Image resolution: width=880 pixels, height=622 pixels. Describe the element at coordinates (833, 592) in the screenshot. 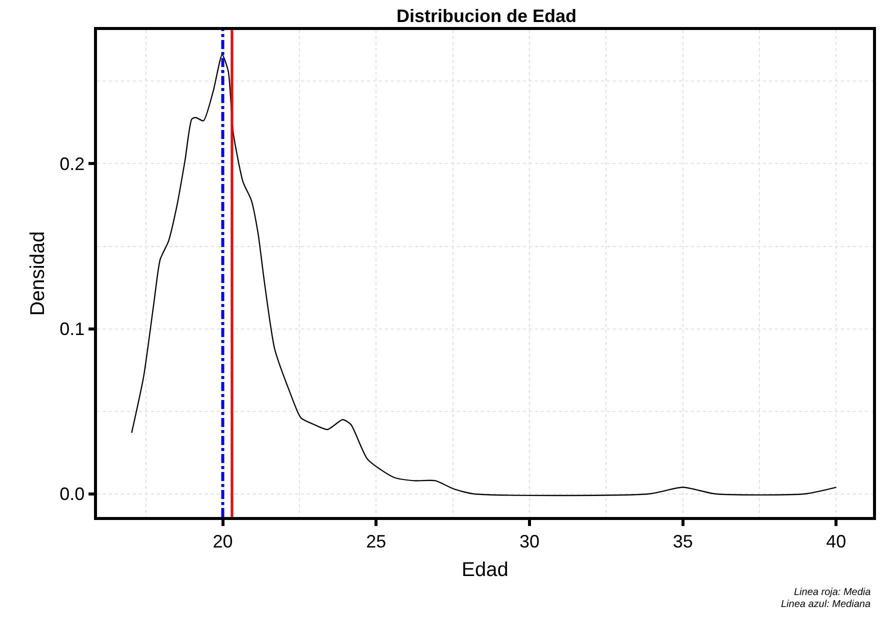

I see `text: Linea roja: Media` at that location.